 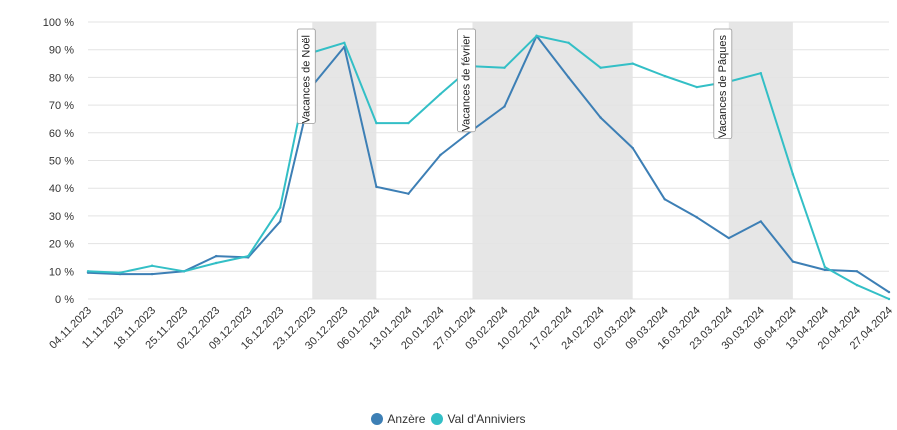 I want to click on legend-item-anzere: Anzère, so click(x=398, y=419).